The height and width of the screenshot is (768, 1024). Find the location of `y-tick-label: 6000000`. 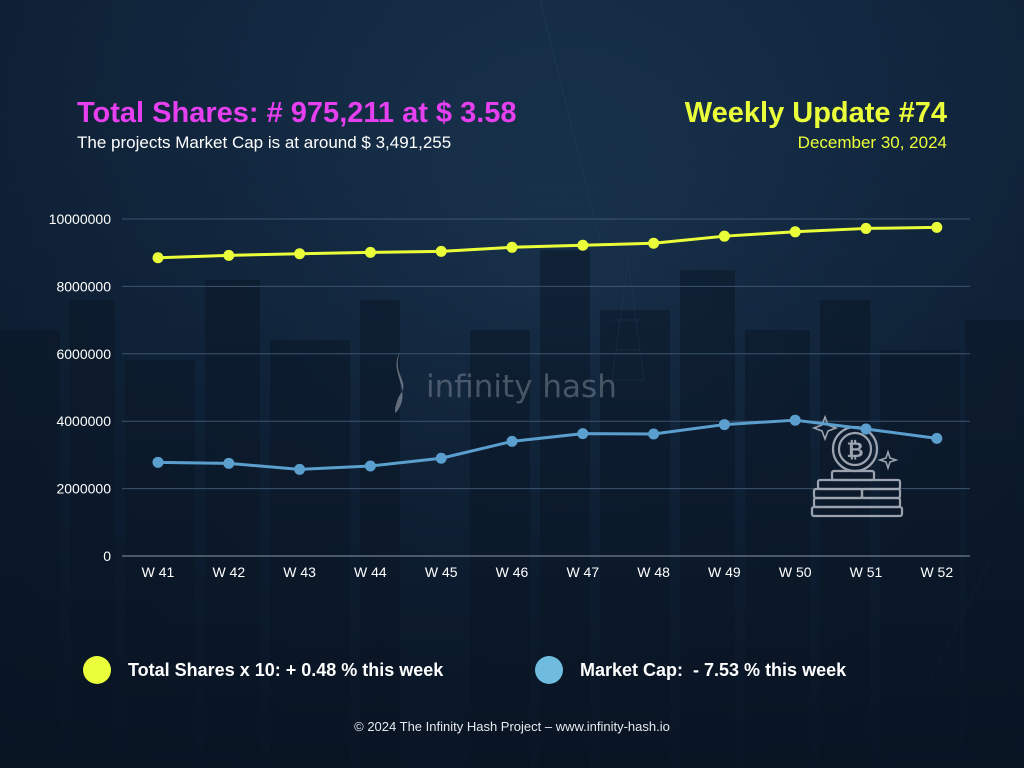

y-tick-label: 6000000 is located at coordinates (83, 354).